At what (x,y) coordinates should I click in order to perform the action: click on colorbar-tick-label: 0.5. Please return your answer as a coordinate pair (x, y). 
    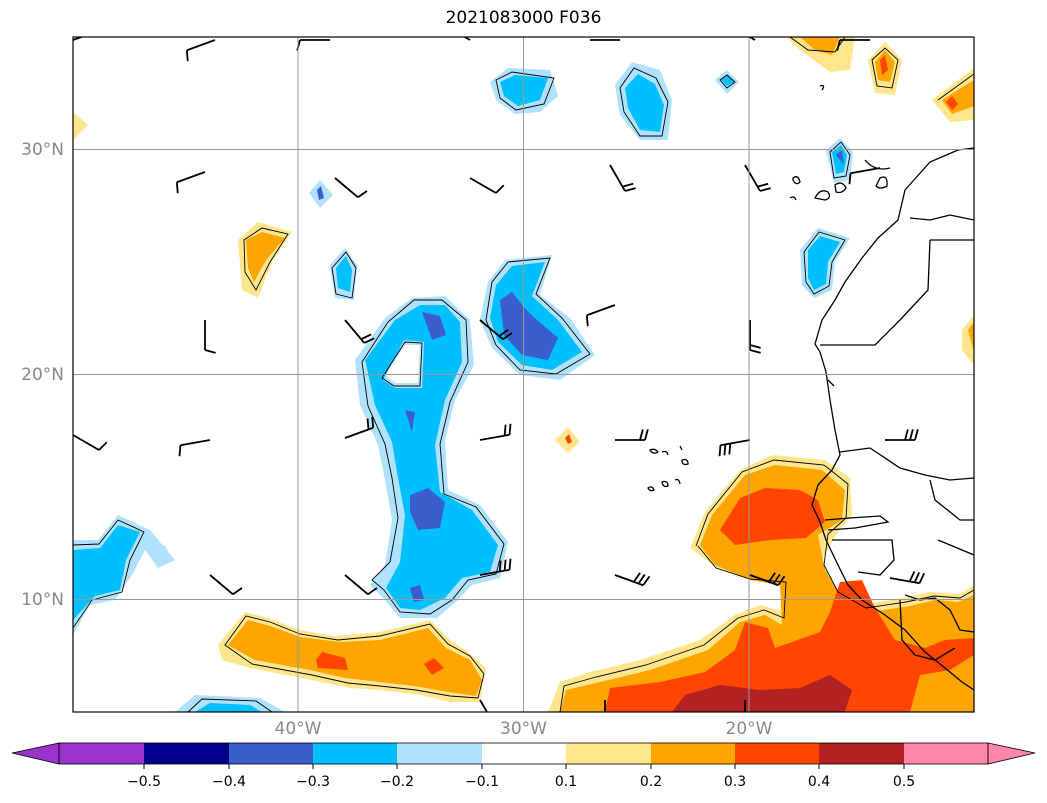
    Looking at the image, I should click on (904, 782).